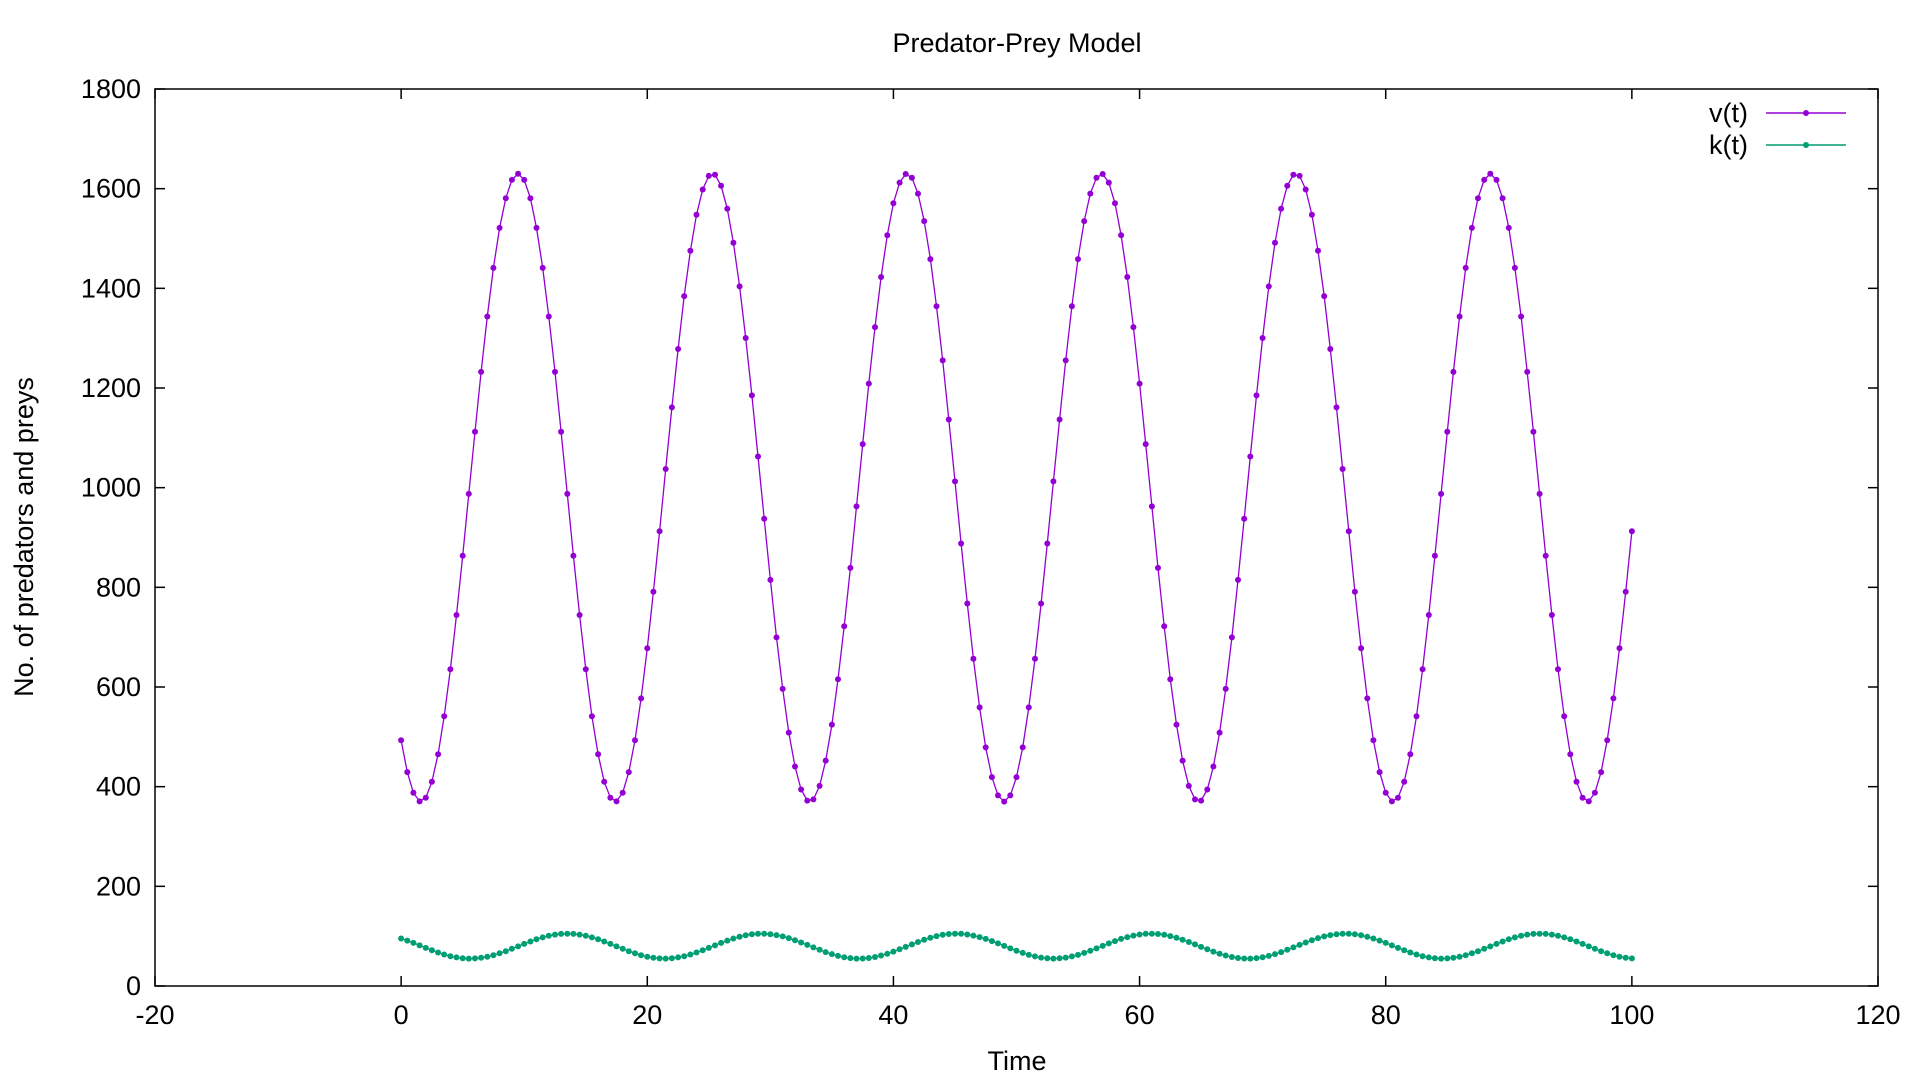 This screenshot has width=1920, height=1080. Describe the element at coordinates (118, 886) in the screenshot. I see `y-tick-label: 200` at that location.